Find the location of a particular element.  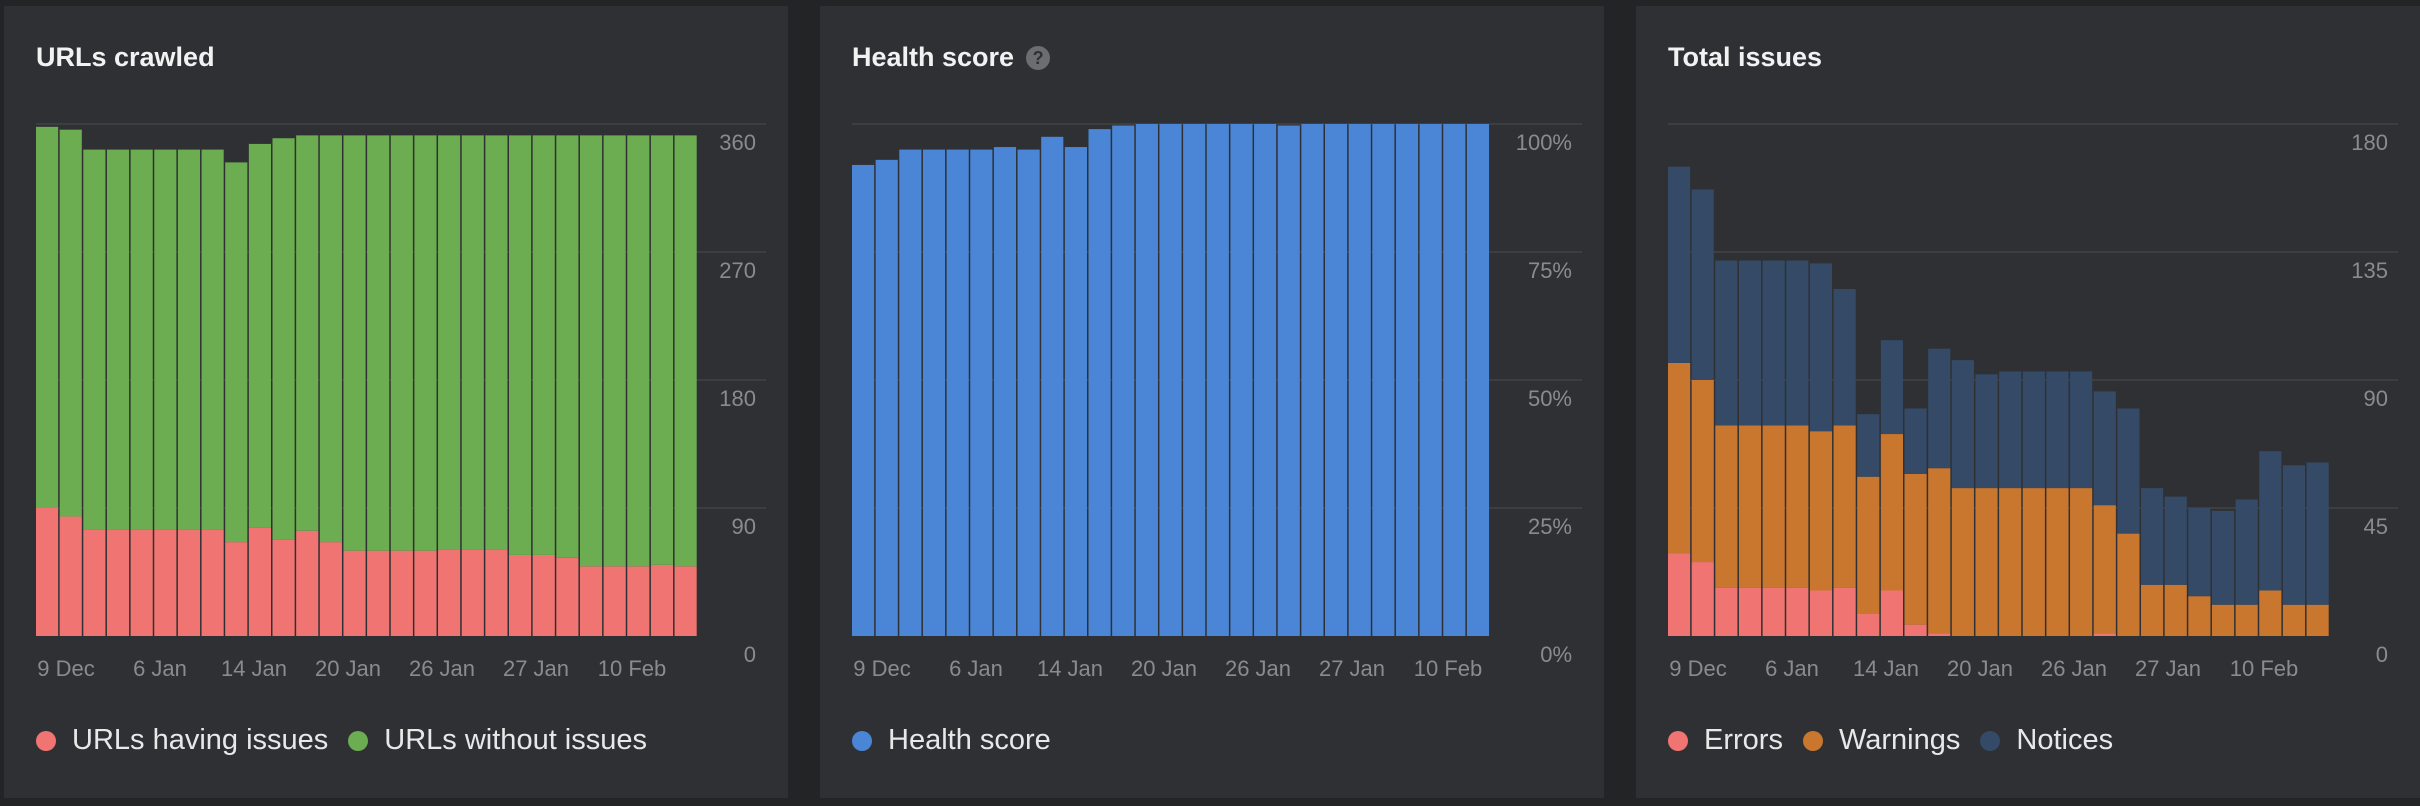

legend-item-urls-having-issues: URLs having issues is located at coordinates (182, 740).